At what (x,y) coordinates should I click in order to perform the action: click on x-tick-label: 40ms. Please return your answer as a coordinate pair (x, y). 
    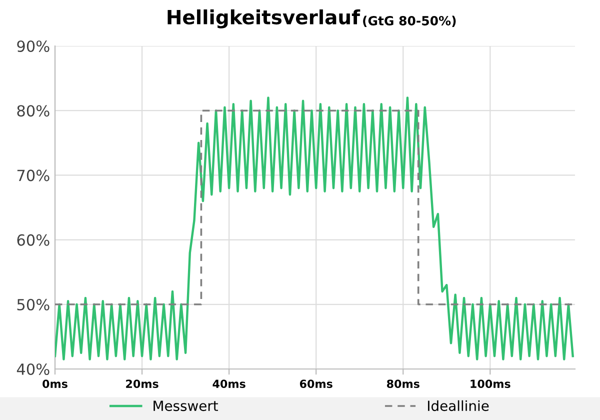
    Looking at the image, I should click on (229, 384).